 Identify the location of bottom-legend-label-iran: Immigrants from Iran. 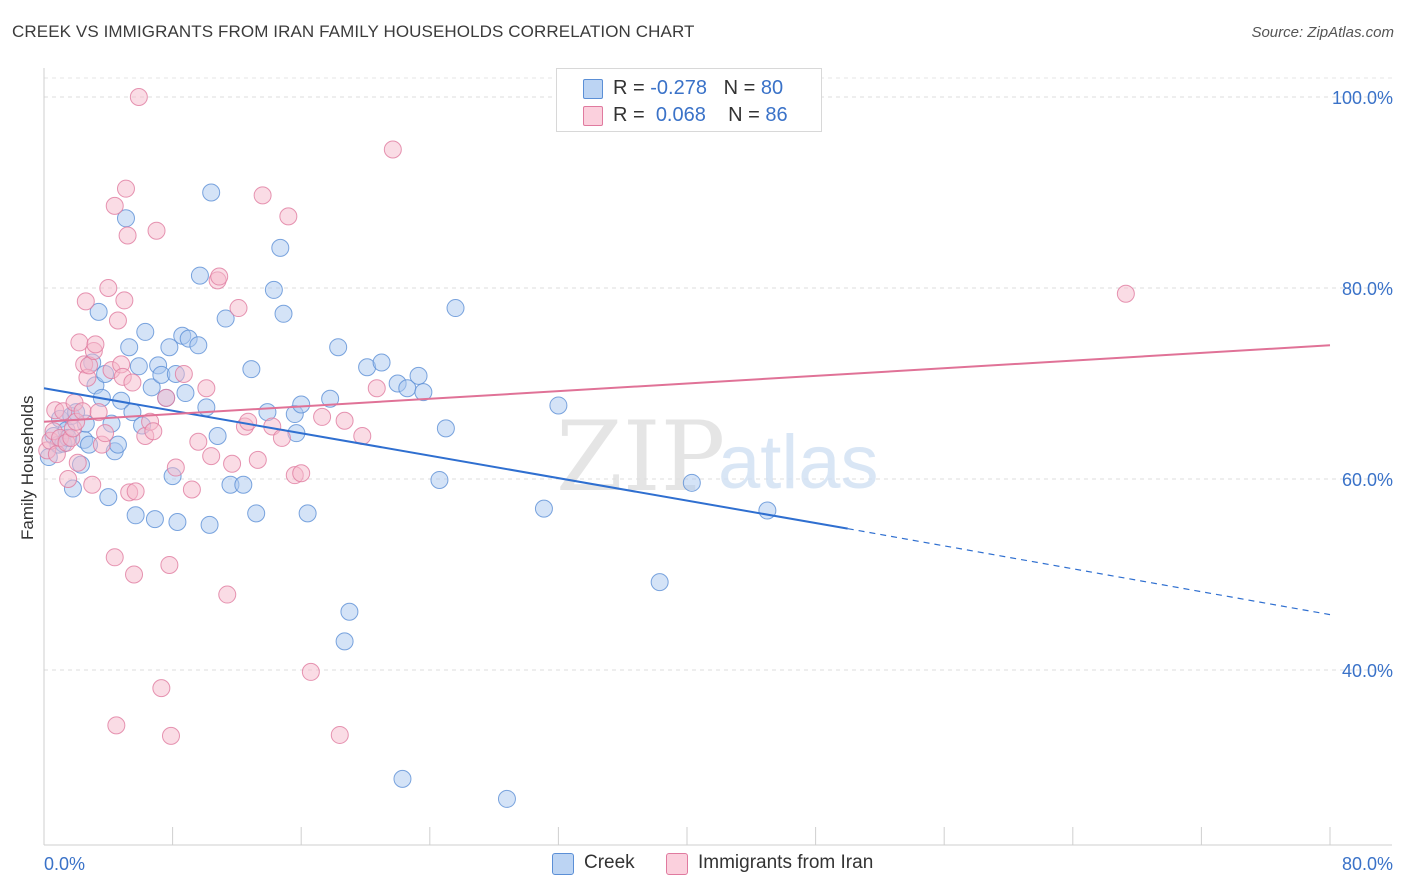
(786, 862).